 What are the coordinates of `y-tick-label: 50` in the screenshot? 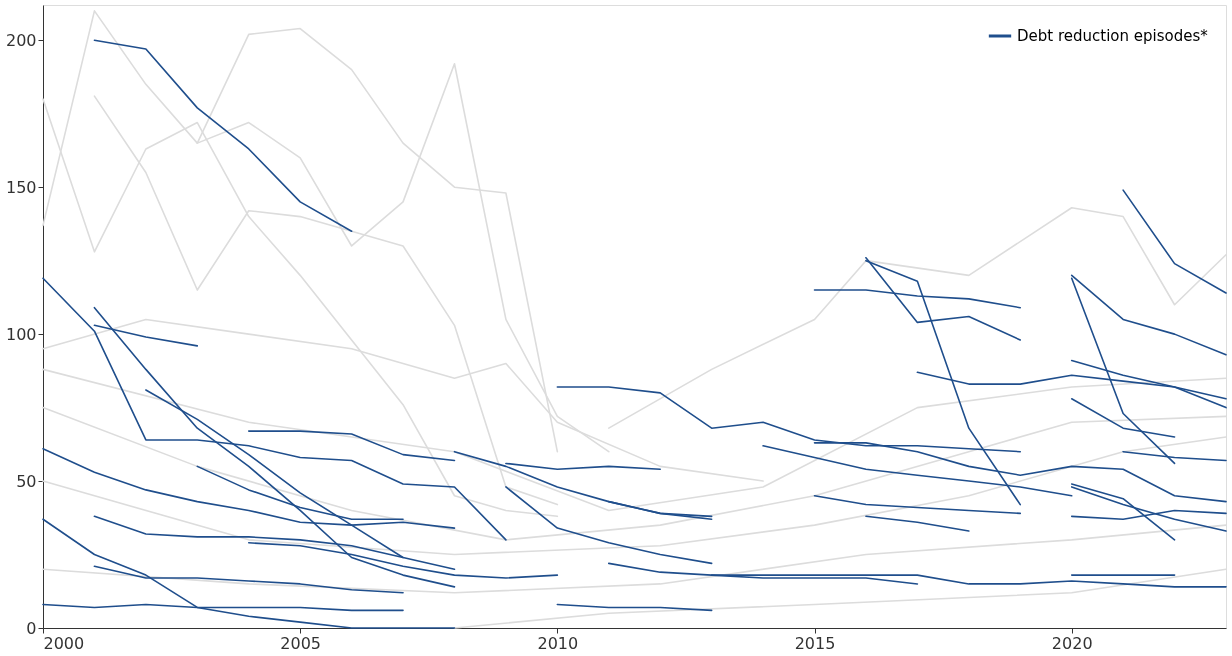 It's located at (26, 481).